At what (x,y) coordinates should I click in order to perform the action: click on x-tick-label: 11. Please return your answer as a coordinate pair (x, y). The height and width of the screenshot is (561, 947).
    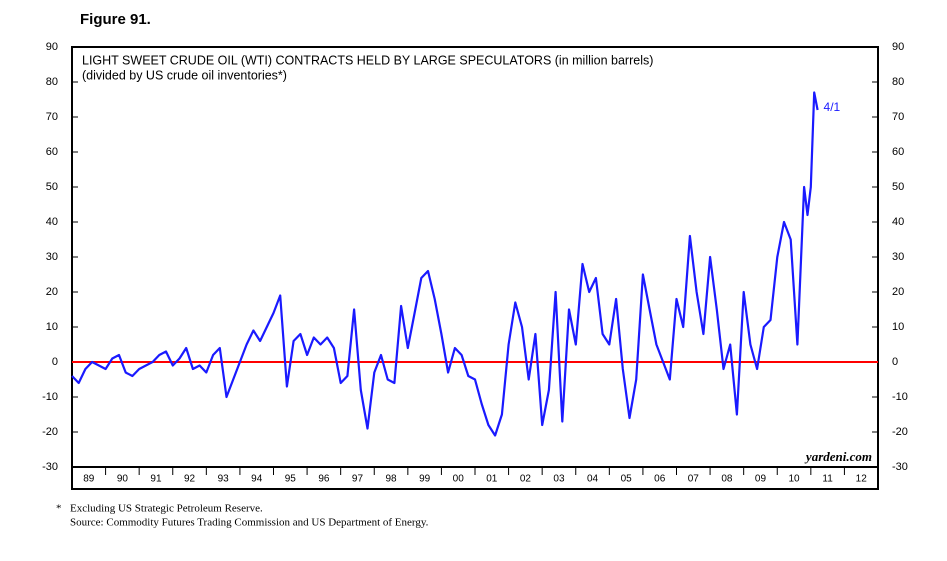
    Looking at the image, I should click on (827, 479).